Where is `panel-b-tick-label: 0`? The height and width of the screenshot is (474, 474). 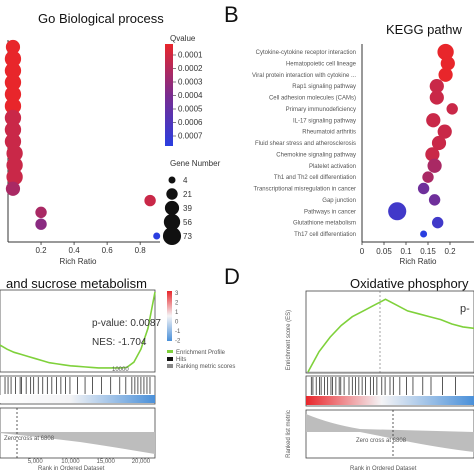 panel-b-tick-label: 0 is located at coordinates (362, 251).